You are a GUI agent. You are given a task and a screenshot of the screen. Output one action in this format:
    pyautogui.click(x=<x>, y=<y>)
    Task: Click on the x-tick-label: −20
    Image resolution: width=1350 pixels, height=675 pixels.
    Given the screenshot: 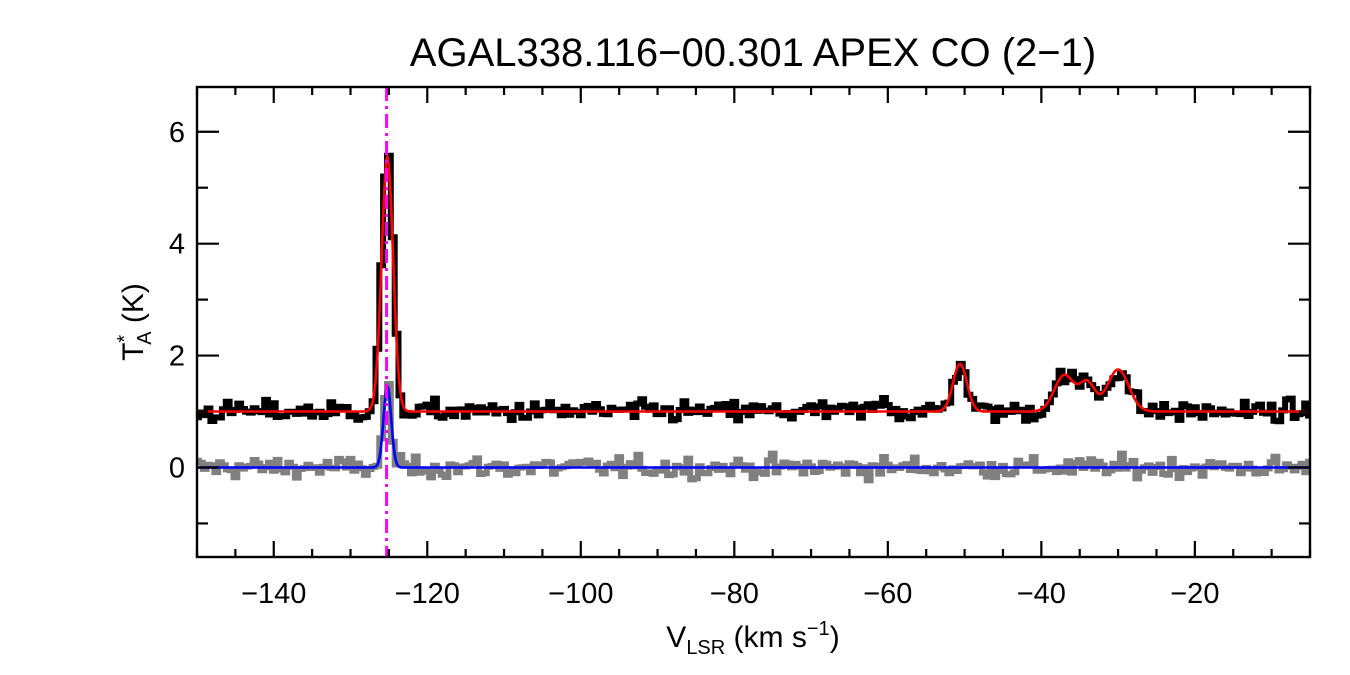 What is the action you would take?
    pyautogui.click(x=1194, y=594)
    